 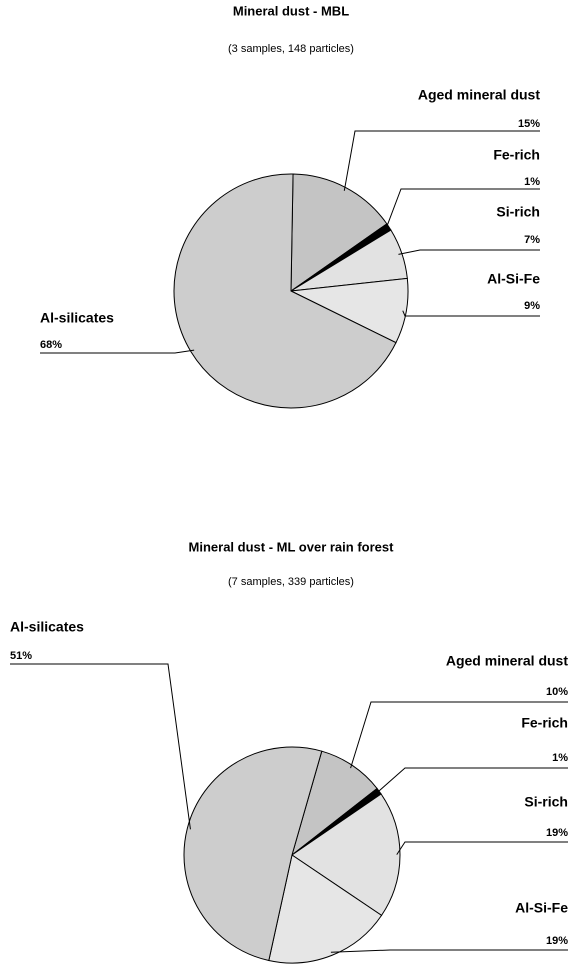 I want to click on chart-subtitle: (7 samples, 339 particles), so click(x=291, y=582).